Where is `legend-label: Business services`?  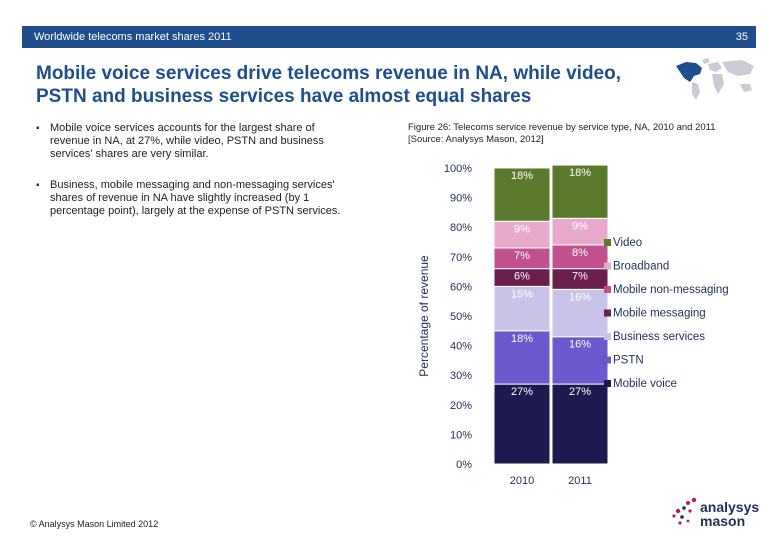 legend-label: Business services is located at coordinates (659, 337).